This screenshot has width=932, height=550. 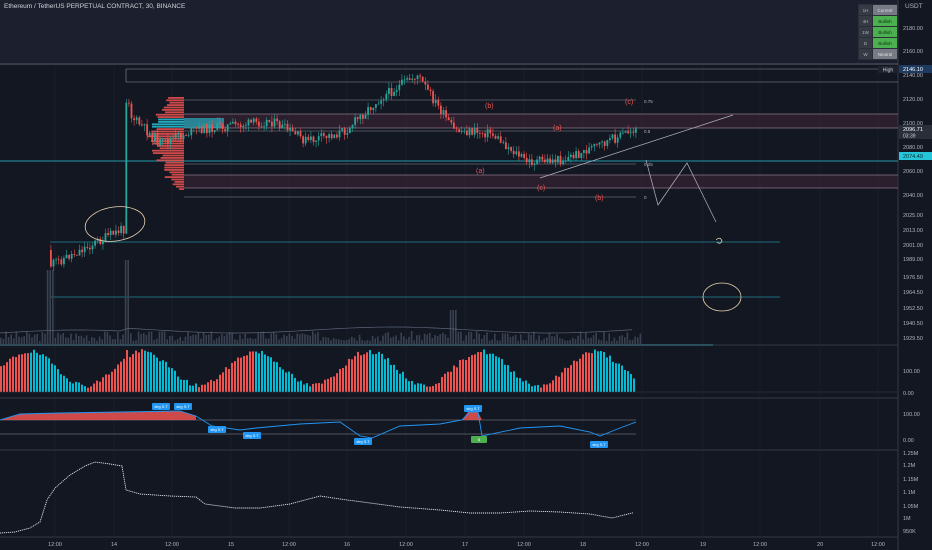 I want to click on svg-text: 2074.49, so click(x=913, y=157).